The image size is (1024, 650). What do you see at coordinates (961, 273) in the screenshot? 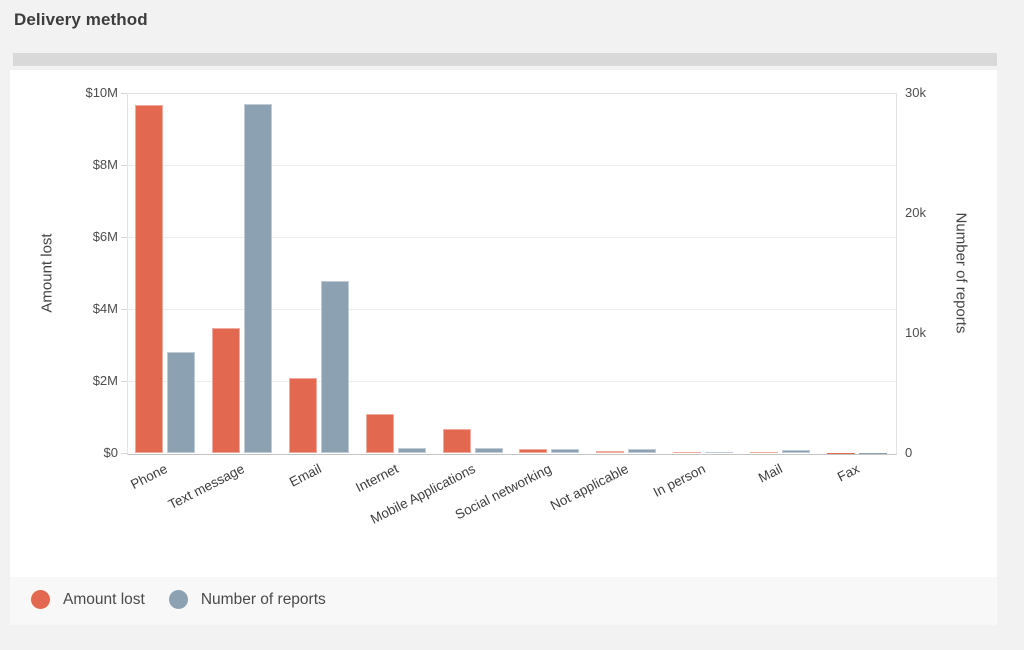
I see `right-axis-title: Number of reports` at bounding box center [961, 273].